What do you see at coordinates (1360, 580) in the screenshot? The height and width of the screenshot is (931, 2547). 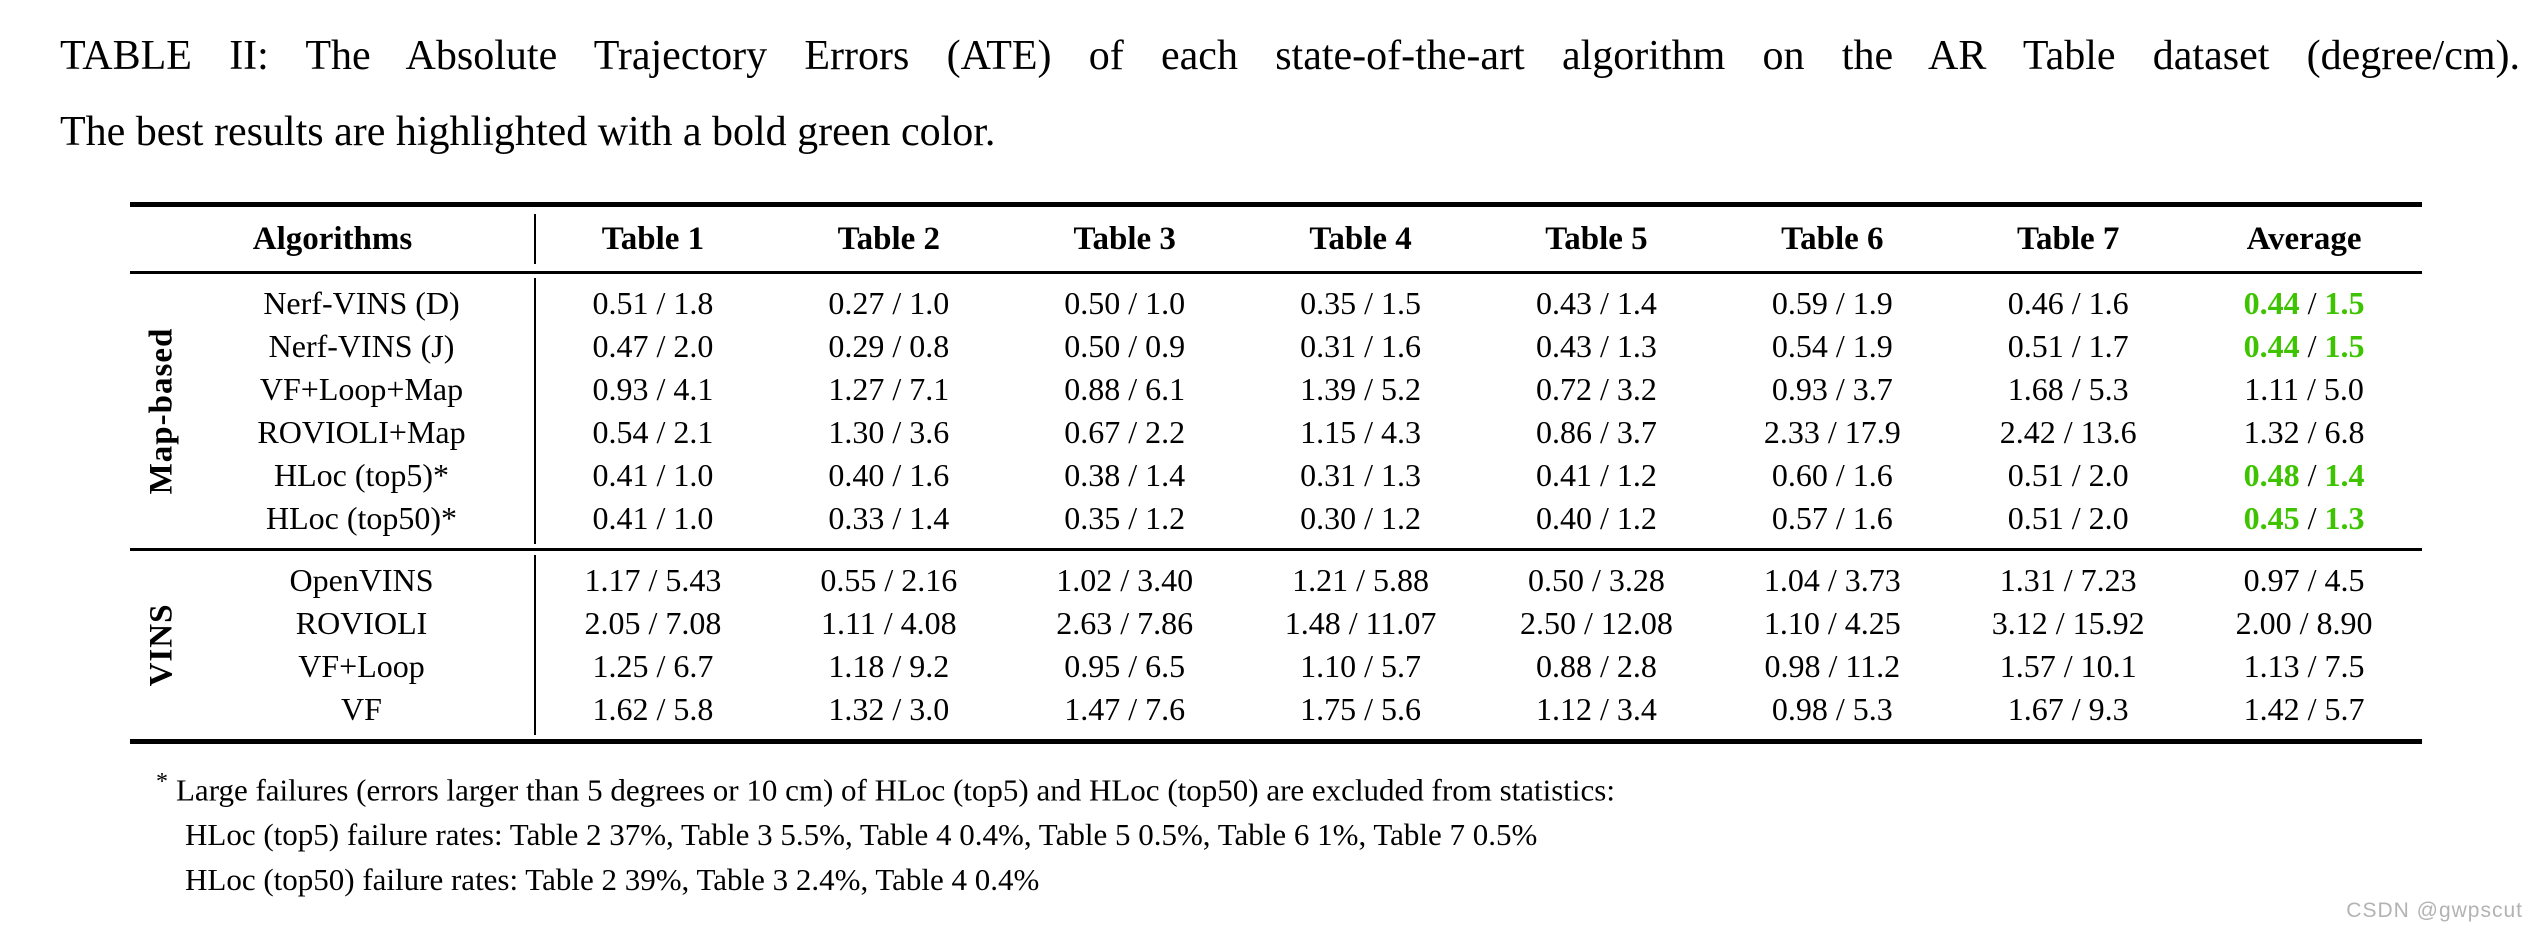 I see `ate-value-cell: 1.21 / 5.88` at bounding box center [1360, 580].